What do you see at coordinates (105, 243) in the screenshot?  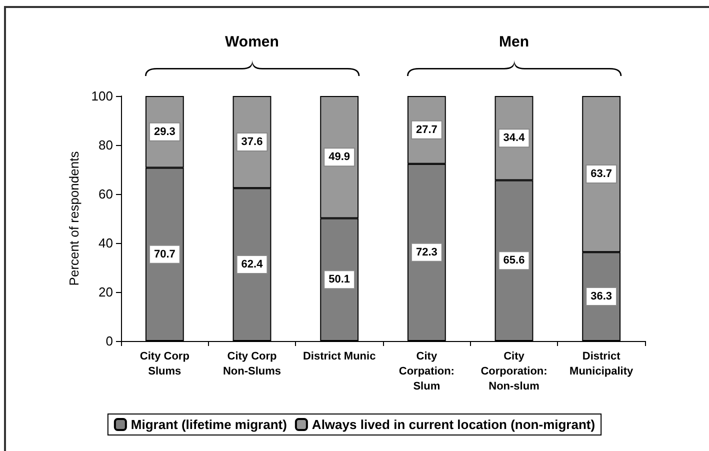 I see `y-tick-label: 40` at bounding box center [105, 243].